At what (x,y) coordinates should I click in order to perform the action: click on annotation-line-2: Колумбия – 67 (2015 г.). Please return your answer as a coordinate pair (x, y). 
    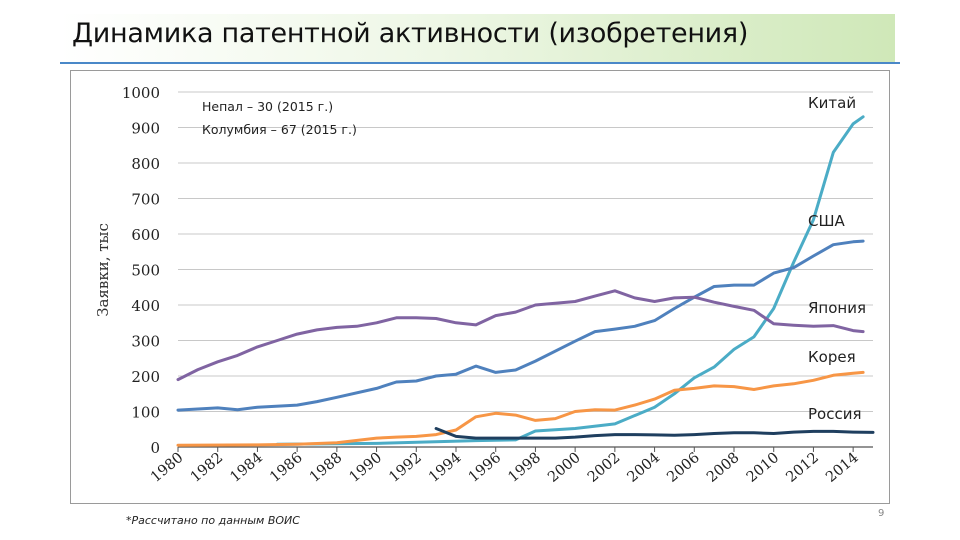
    Looking at the image, I should click on (279, 129).